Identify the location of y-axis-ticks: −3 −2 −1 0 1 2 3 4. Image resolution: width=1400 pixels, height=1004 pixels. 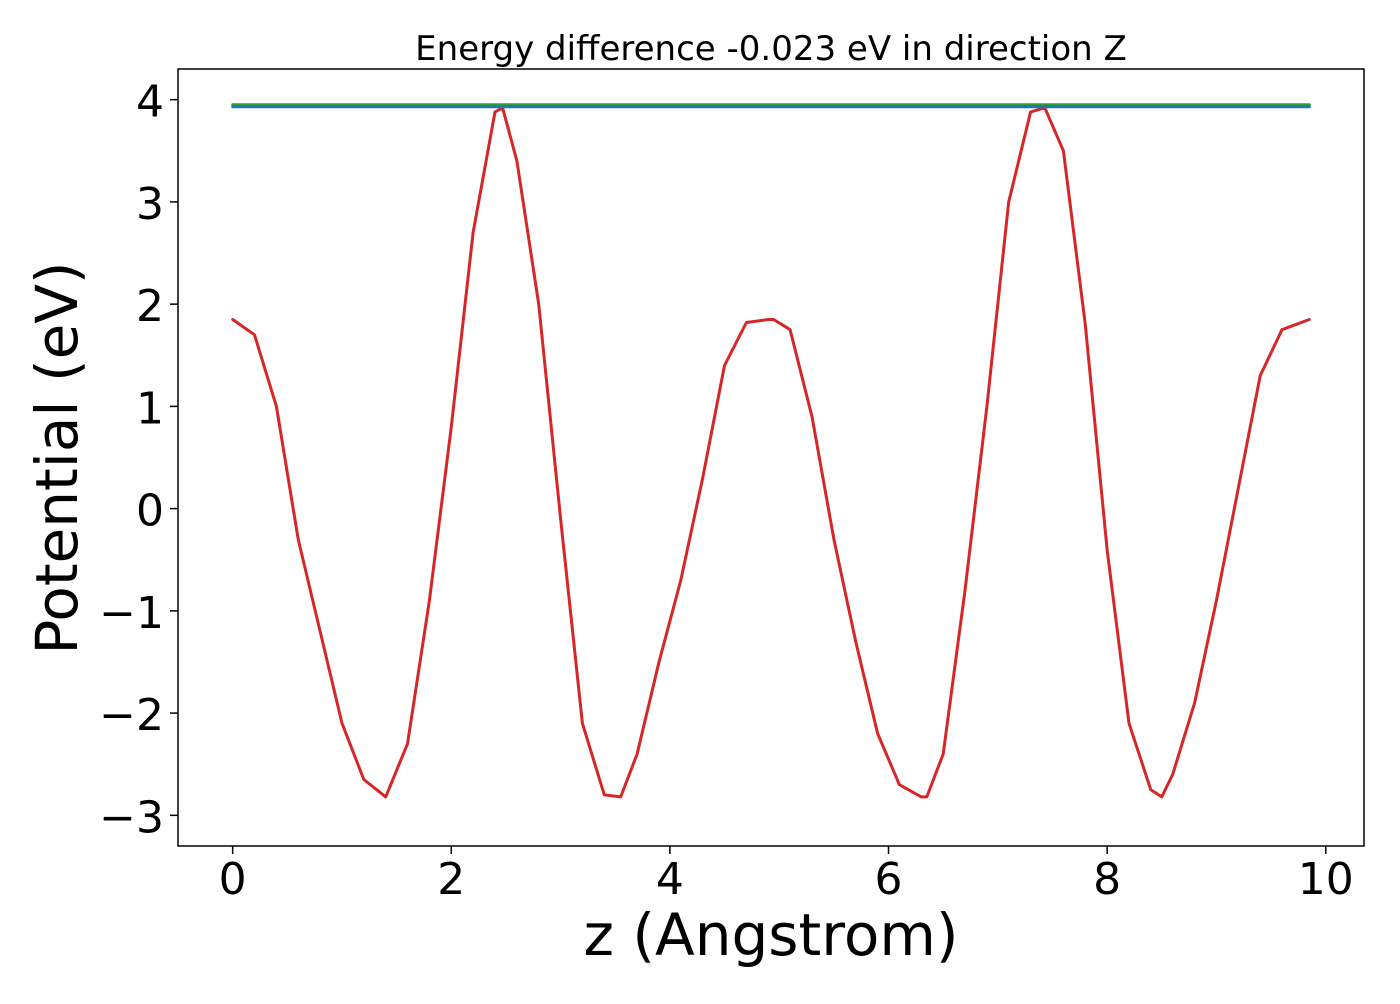
(138, 460).